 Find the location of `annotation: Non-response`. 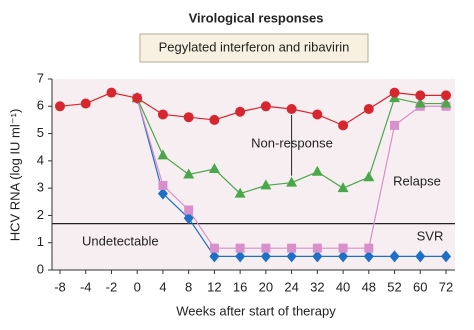

annotation: Non-response is located at coordinates (292, 142).